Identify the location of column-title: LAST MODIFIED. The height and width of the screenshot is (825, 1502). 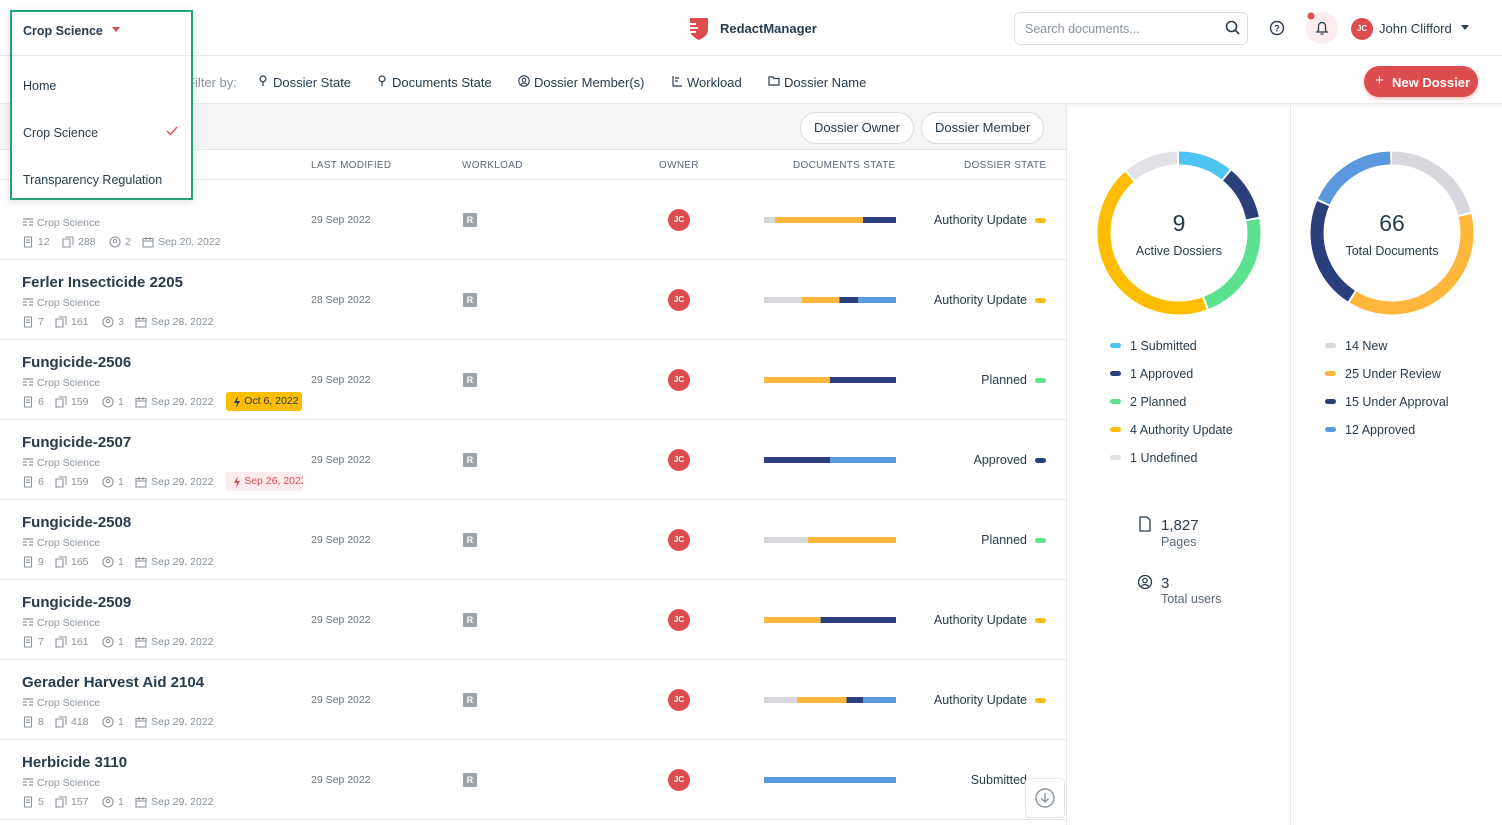
(351, 165).